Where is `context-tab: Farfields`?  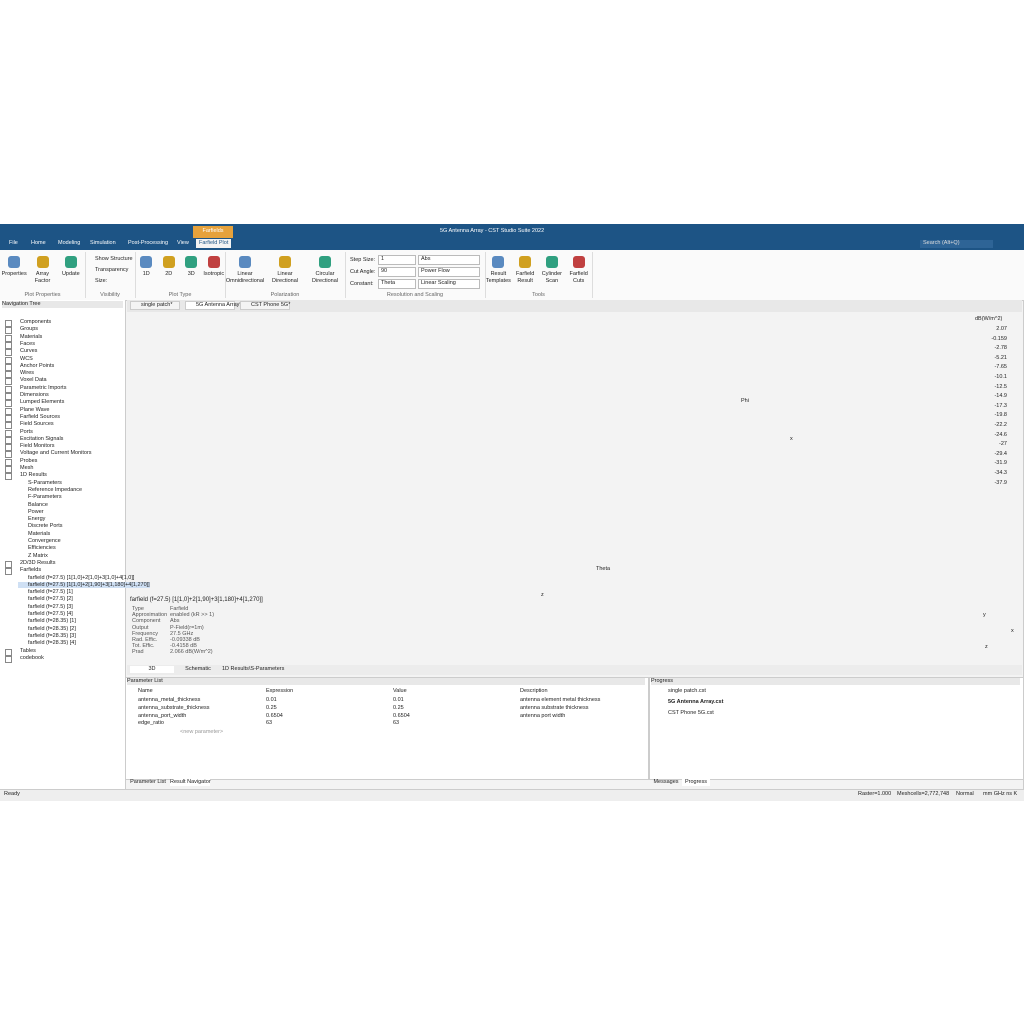
context-tab: Farfields is located at coordinates (213, 232).